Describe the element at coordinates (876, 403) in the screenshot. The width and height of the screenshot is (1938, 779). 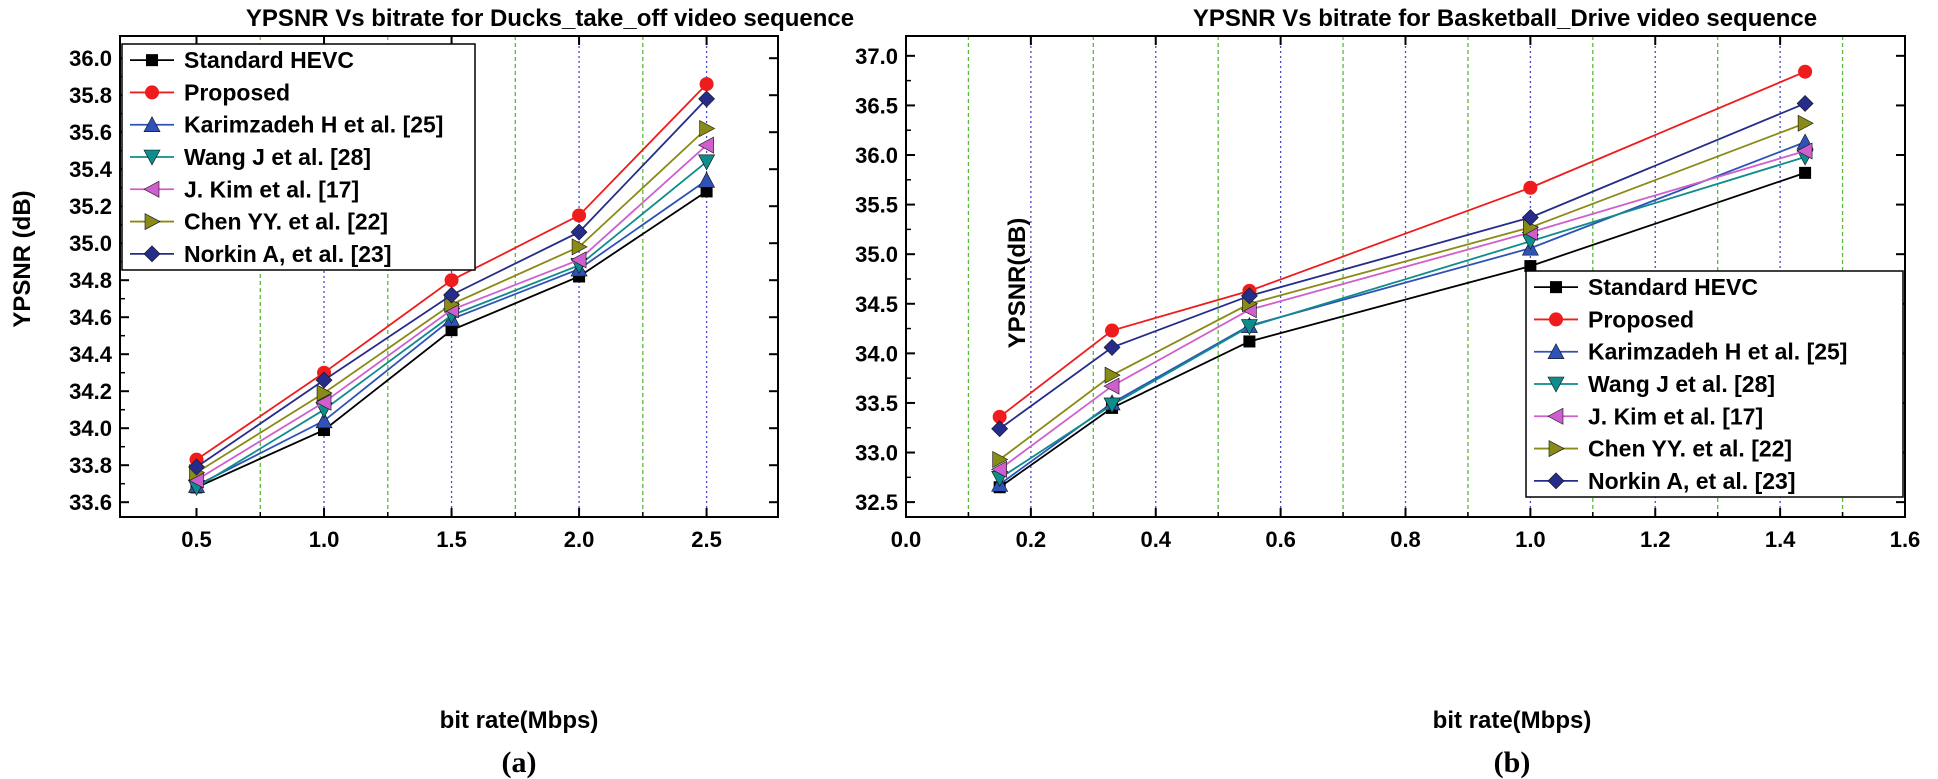
I see `y-tick-label: 33.5` at that location.